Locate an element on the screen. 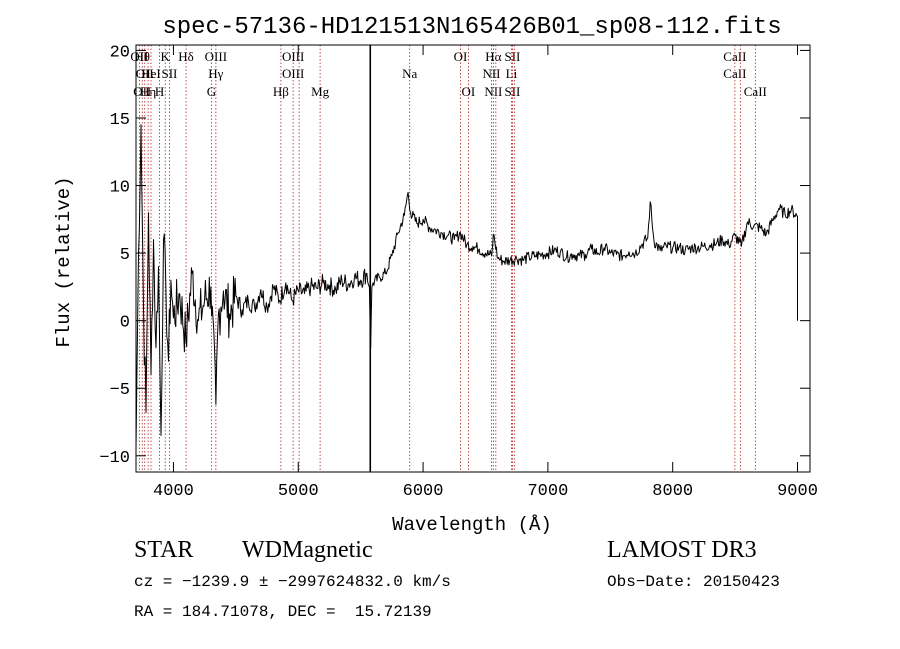 This screenshot has width=900, height=649. survey-name: LAMOST DR3 is located at coordinates (682, 550).